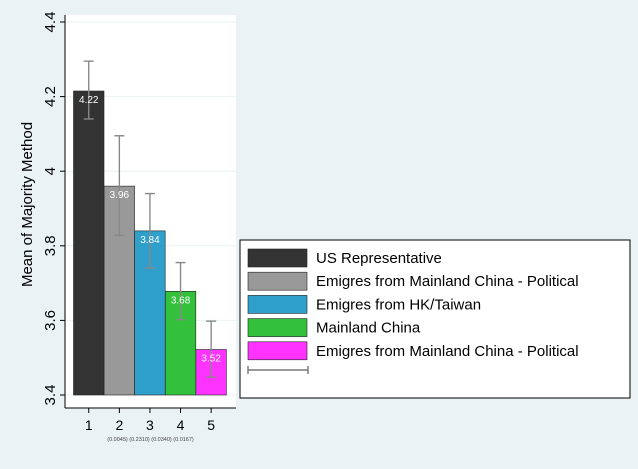 This screenshot has height=469, width=638. What do you see at coordinates (150, 240) in the screenshot?
I see `bar-value-label: 3.84` at bounding box center [150, 240].